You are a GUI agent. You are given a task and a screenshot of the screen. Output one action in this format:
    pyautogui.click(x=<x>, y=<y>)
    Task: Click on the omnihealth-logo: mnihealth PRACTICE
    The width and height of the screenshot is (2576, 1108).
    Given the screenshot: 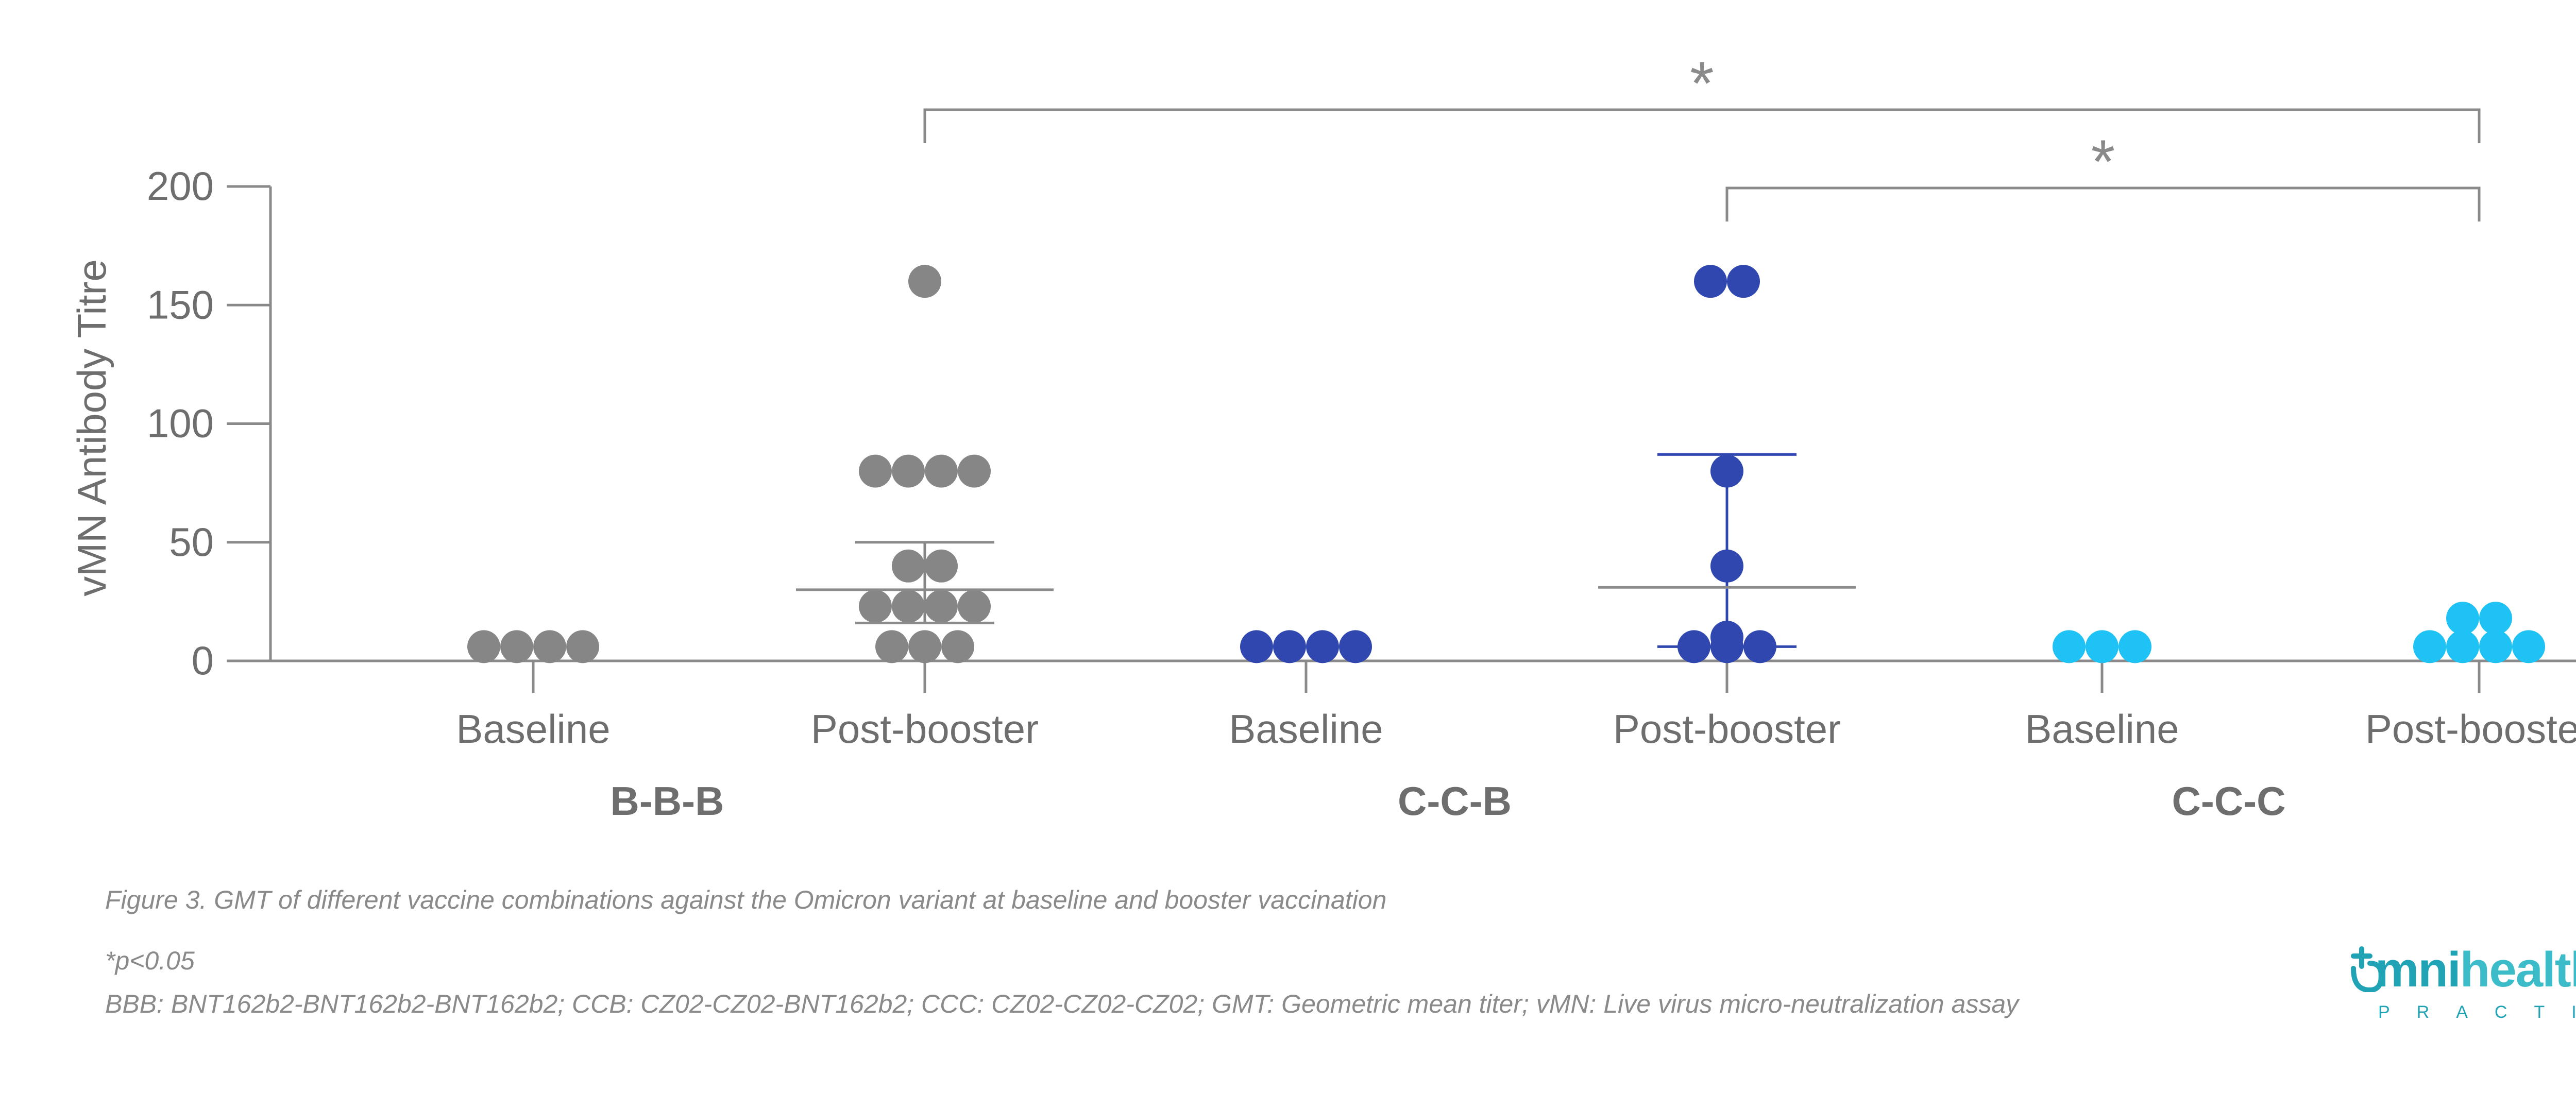 What is the action you would take?
    pyautogui.click(x=2462, y=985)
    